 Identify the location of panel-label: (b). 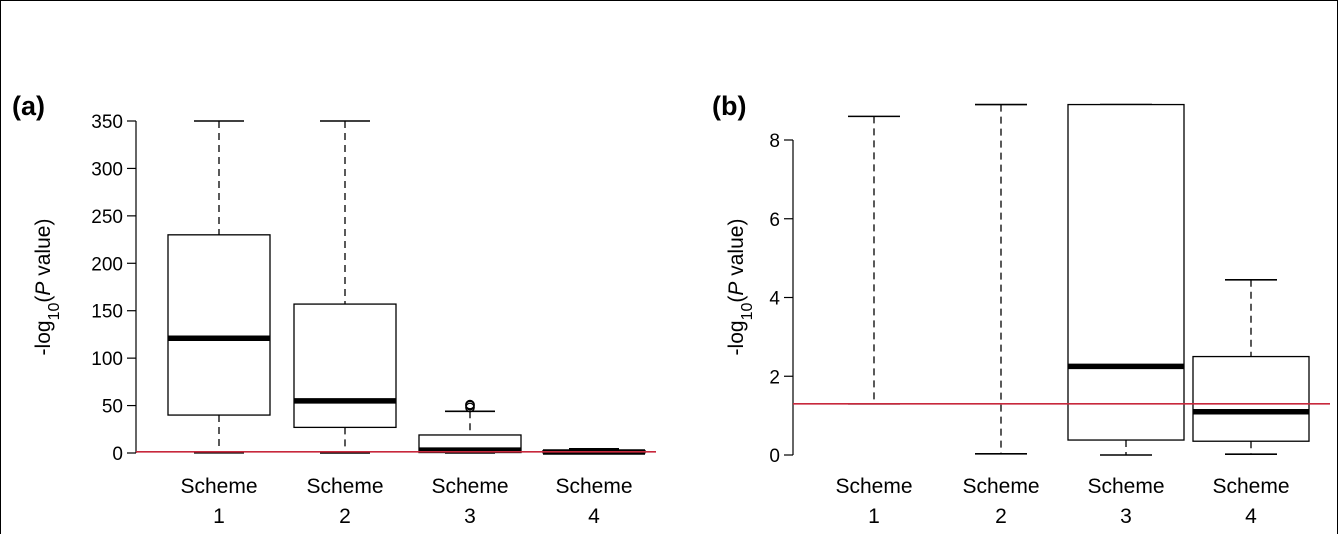
(729, 106).